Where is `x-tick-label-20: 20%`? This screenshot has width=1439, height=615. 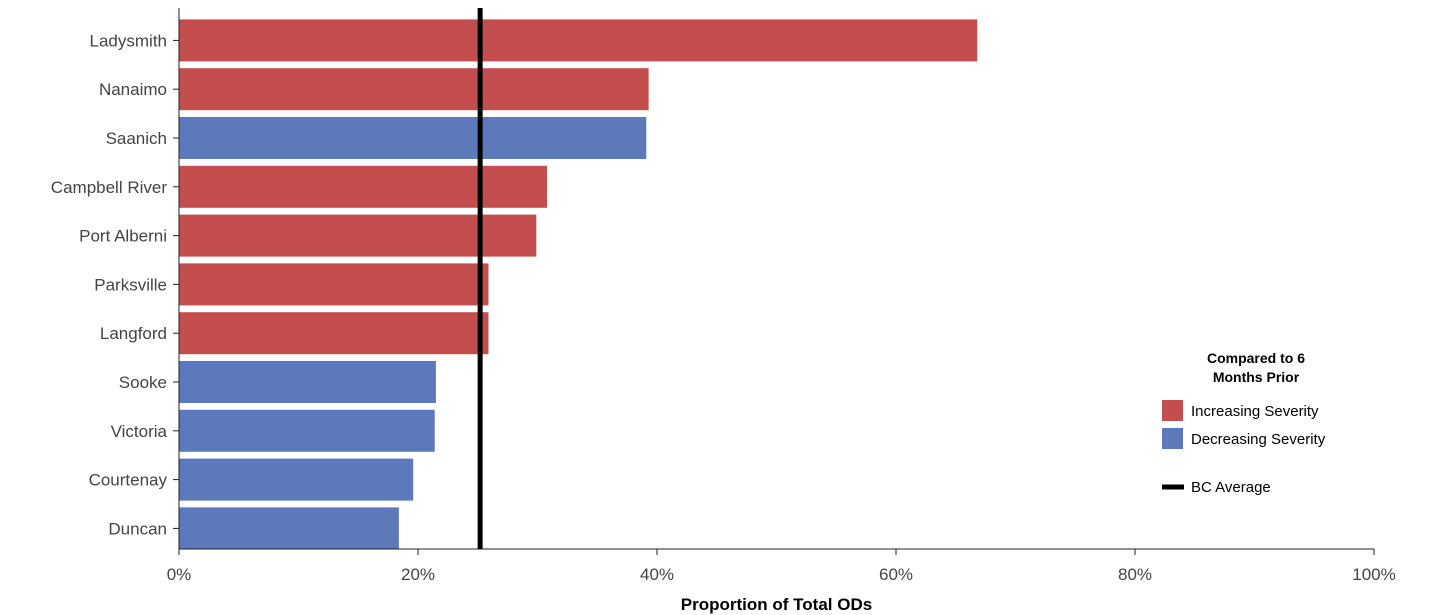
x-tick-label-20: 20% is located at coordinates (418, 574).